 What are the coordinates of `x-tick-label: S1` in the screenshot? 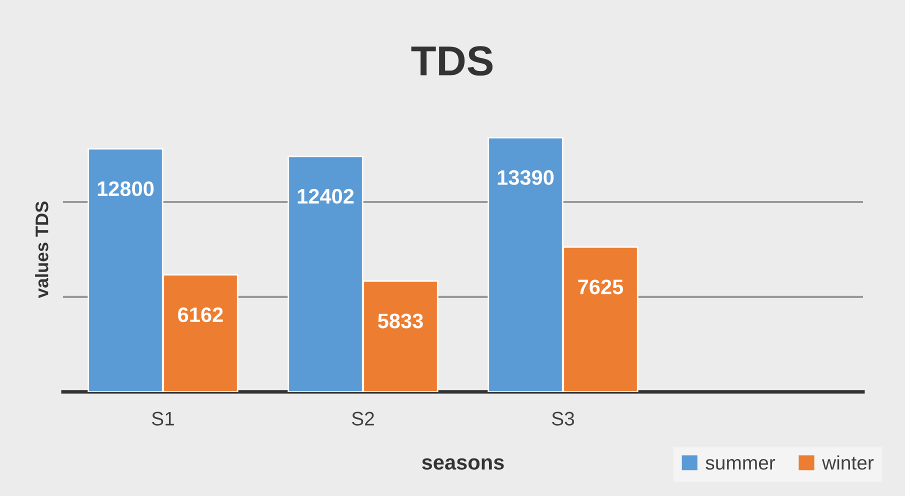 It's located at (163, 419).